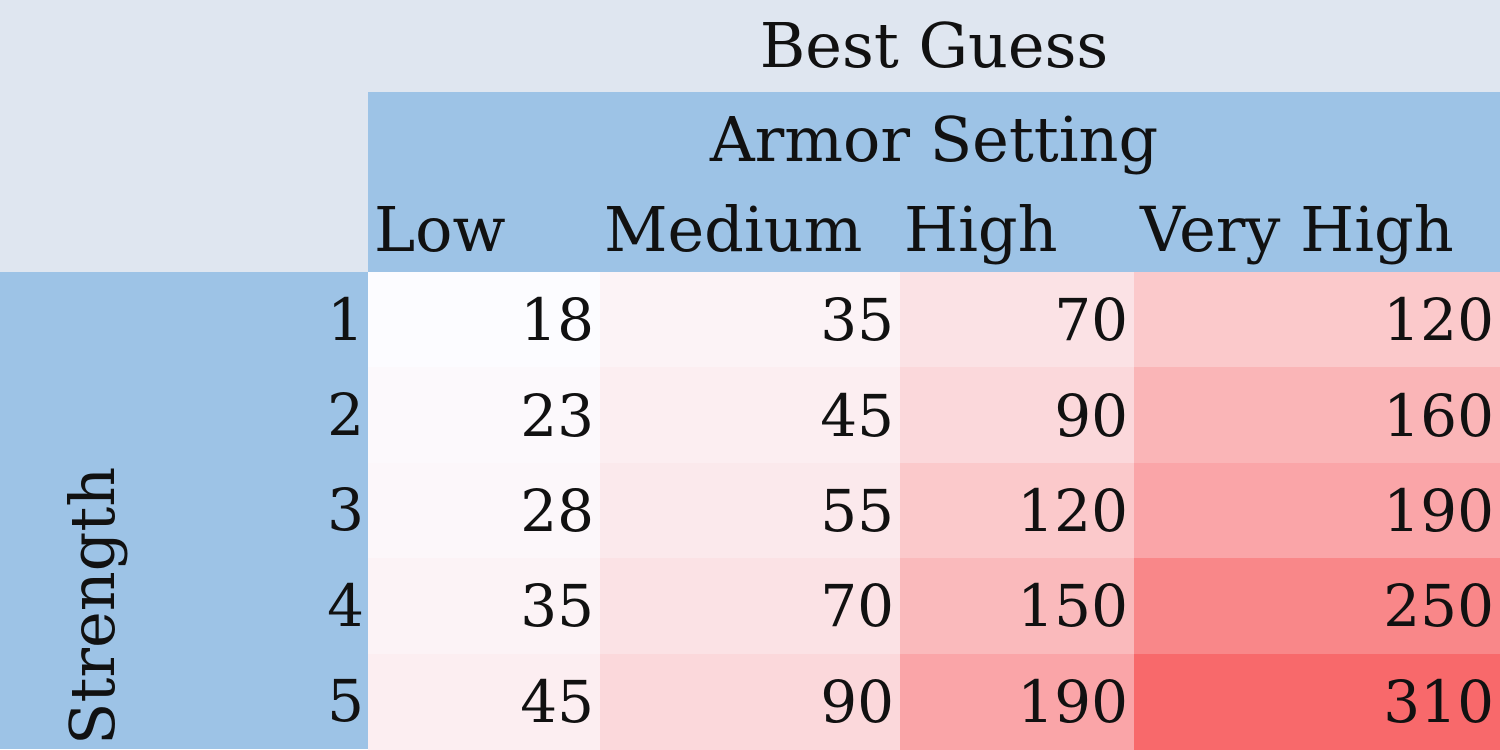 This screenshot has height=750, width=1500. What do you see at coordinates (332, 605) in the screenshot?
I see `row-label: 4` at bounding box center [332, 605].